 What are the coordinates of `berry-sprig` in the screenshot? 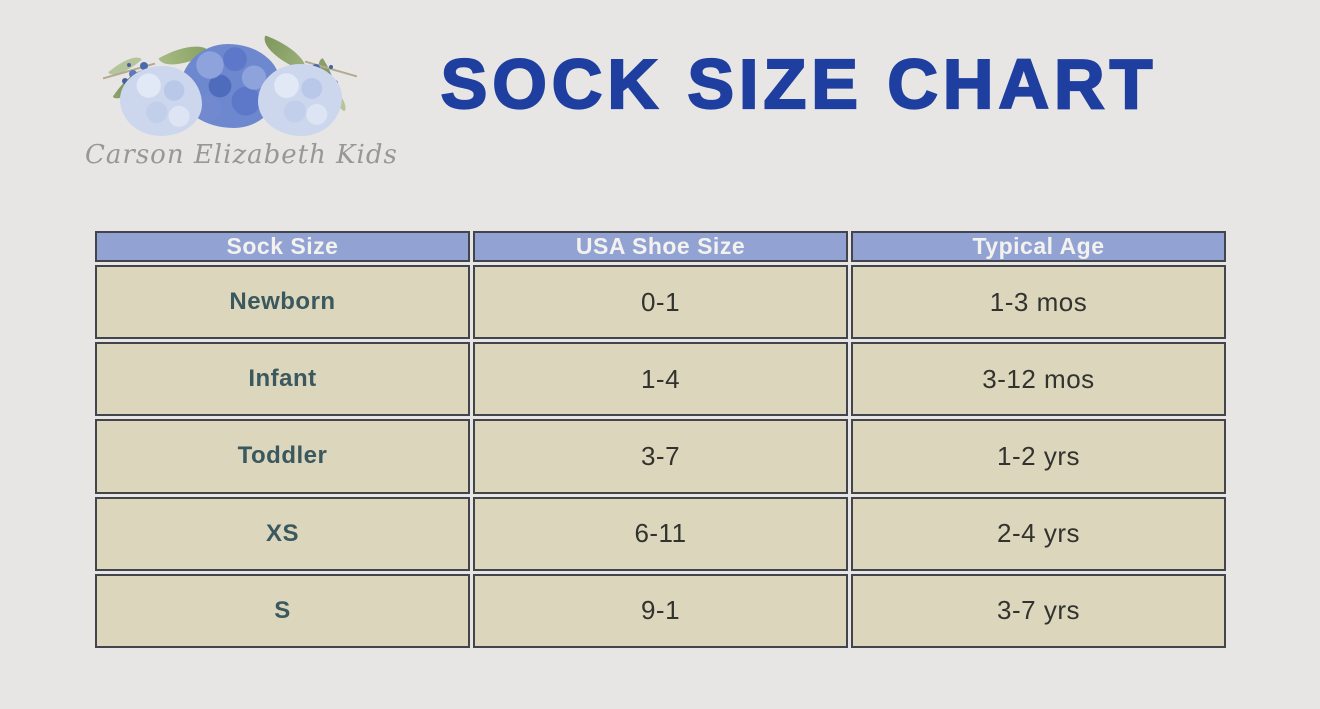 It's located at (144, 66).